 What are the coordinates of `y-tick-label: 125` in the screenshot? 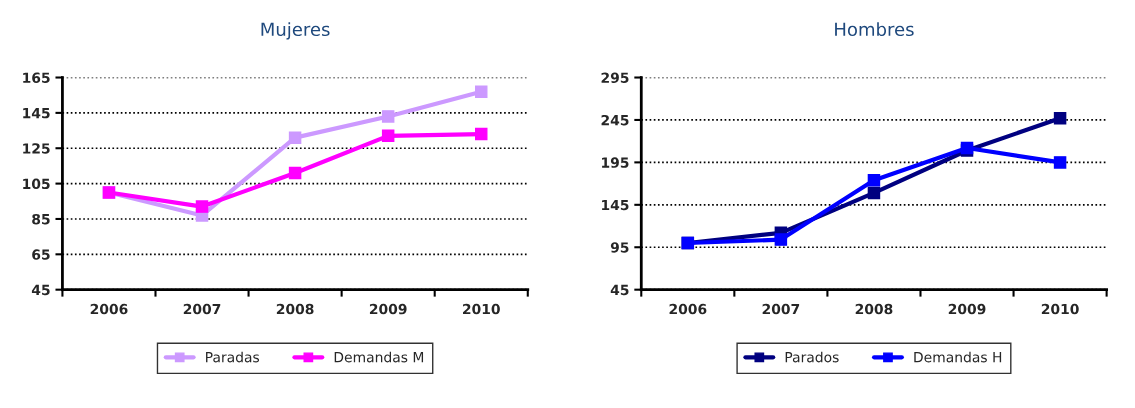 It's located at (36, 148).